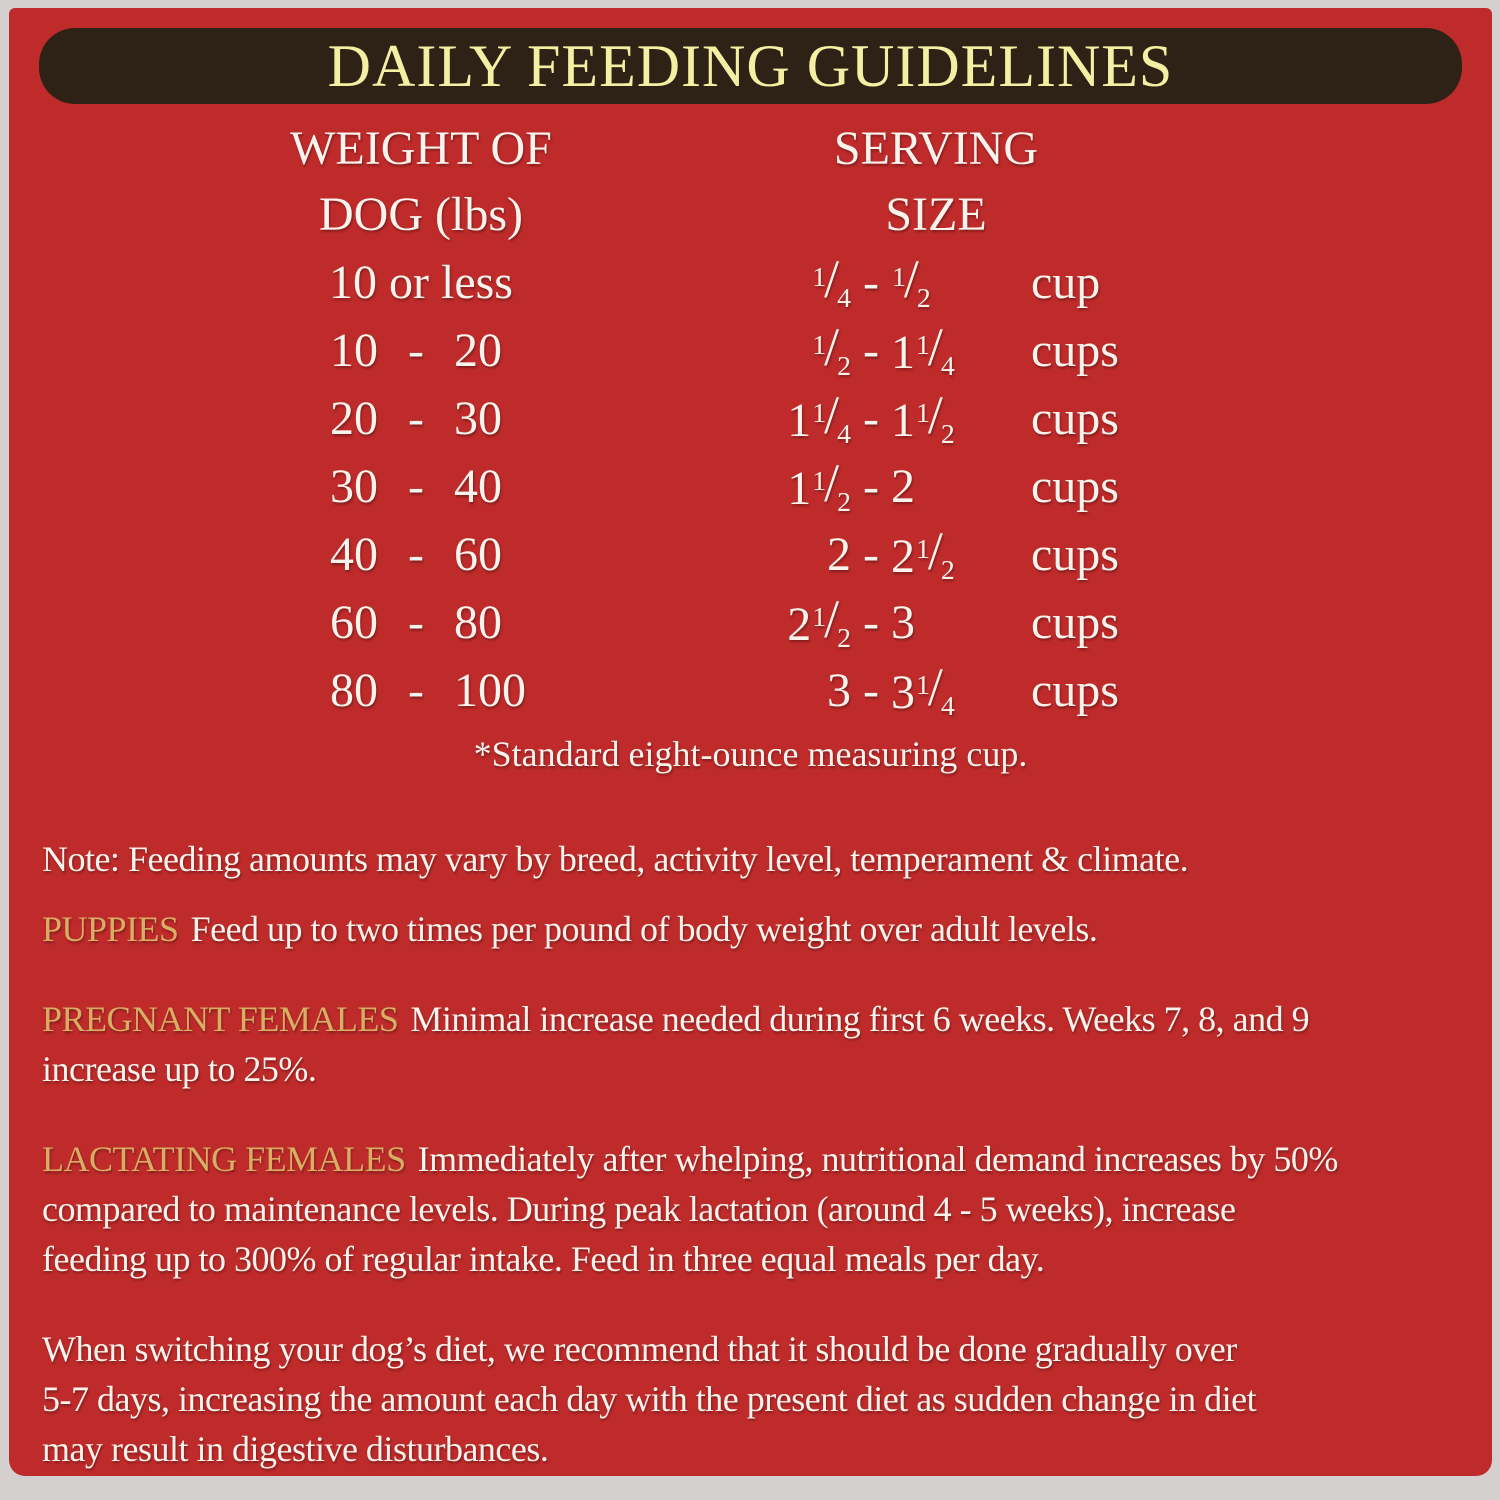  What do you see at coordinates (1066, 282) in the screenshot?
I see `serving-unit: cup` at bounding box center [1066, 282].